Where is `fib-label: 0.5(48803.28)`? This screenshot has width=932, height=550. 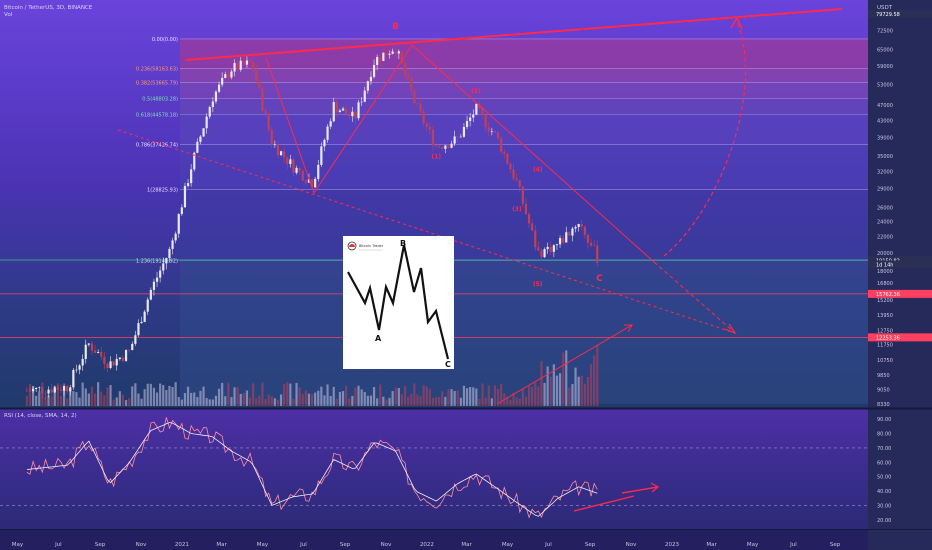 fib-label: 0.5(48803.28) is located at coordinates (160, 100).